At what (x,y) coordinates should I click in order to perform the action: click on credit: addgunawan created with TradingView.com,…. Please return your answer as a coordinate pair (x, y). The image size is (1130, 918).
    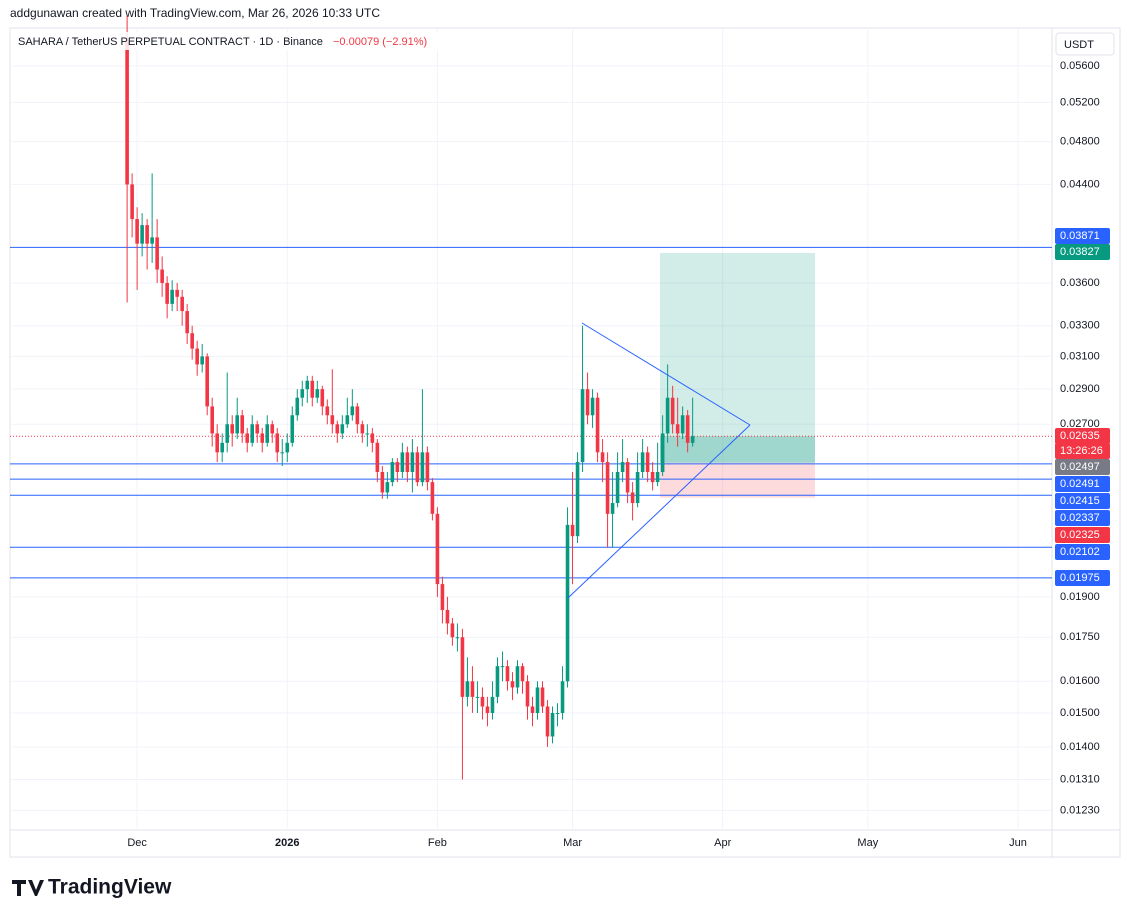
    Looking at the image, I should click on (195, 13).